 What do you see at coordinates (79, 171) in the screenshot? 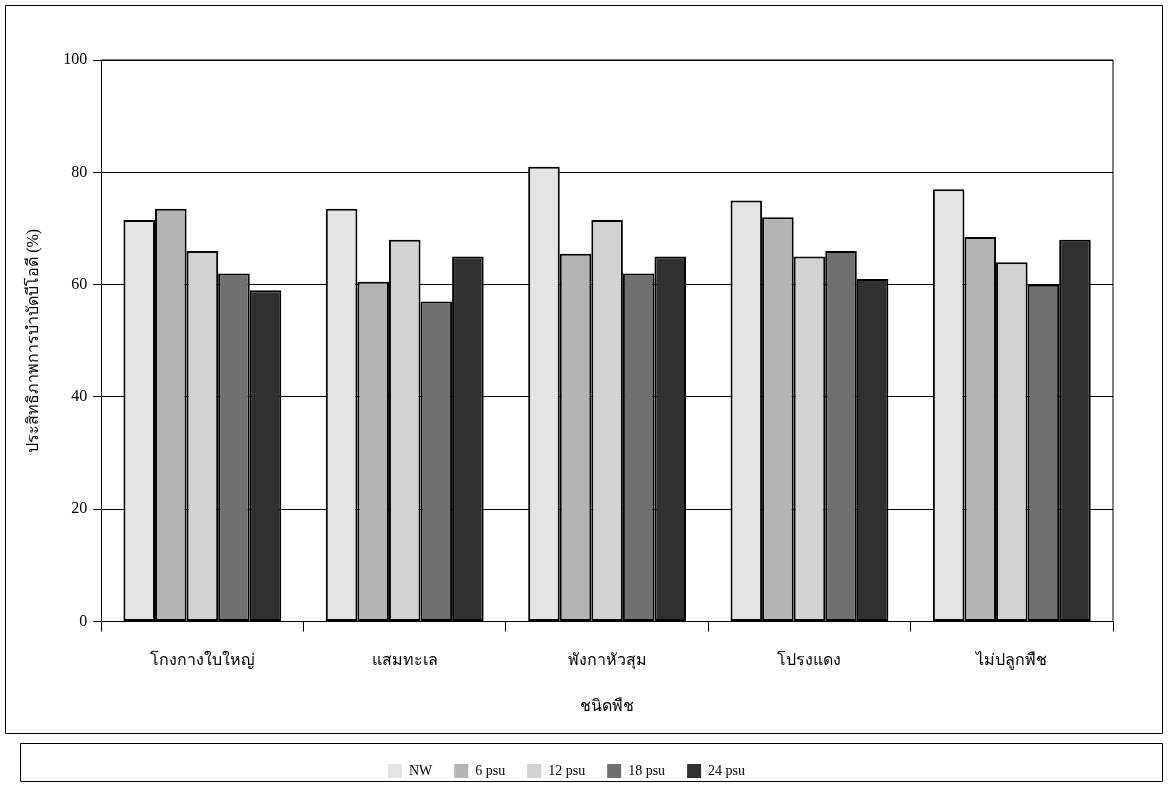
I see `y-tick-label: 80` at bounding box center [79, 171].